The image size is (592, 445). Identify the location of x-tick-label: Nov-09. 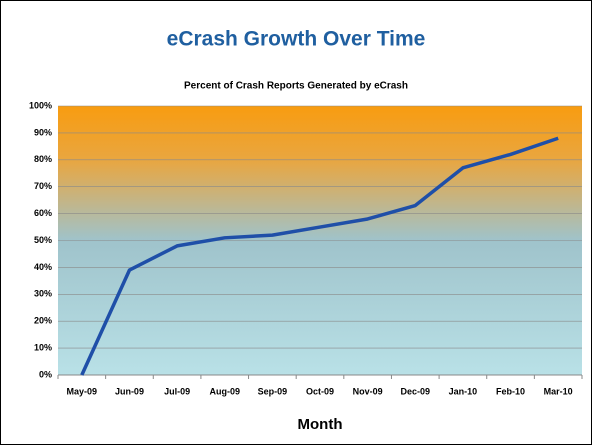
(368, 391).